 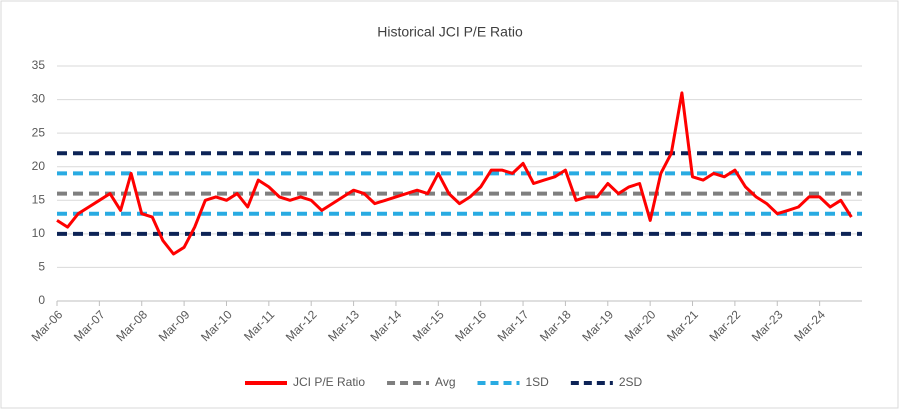 What do you see at coordinates (631, 382) in the screenshot?
I see `legend-label: 2SD` at bounding box center [631, 382].